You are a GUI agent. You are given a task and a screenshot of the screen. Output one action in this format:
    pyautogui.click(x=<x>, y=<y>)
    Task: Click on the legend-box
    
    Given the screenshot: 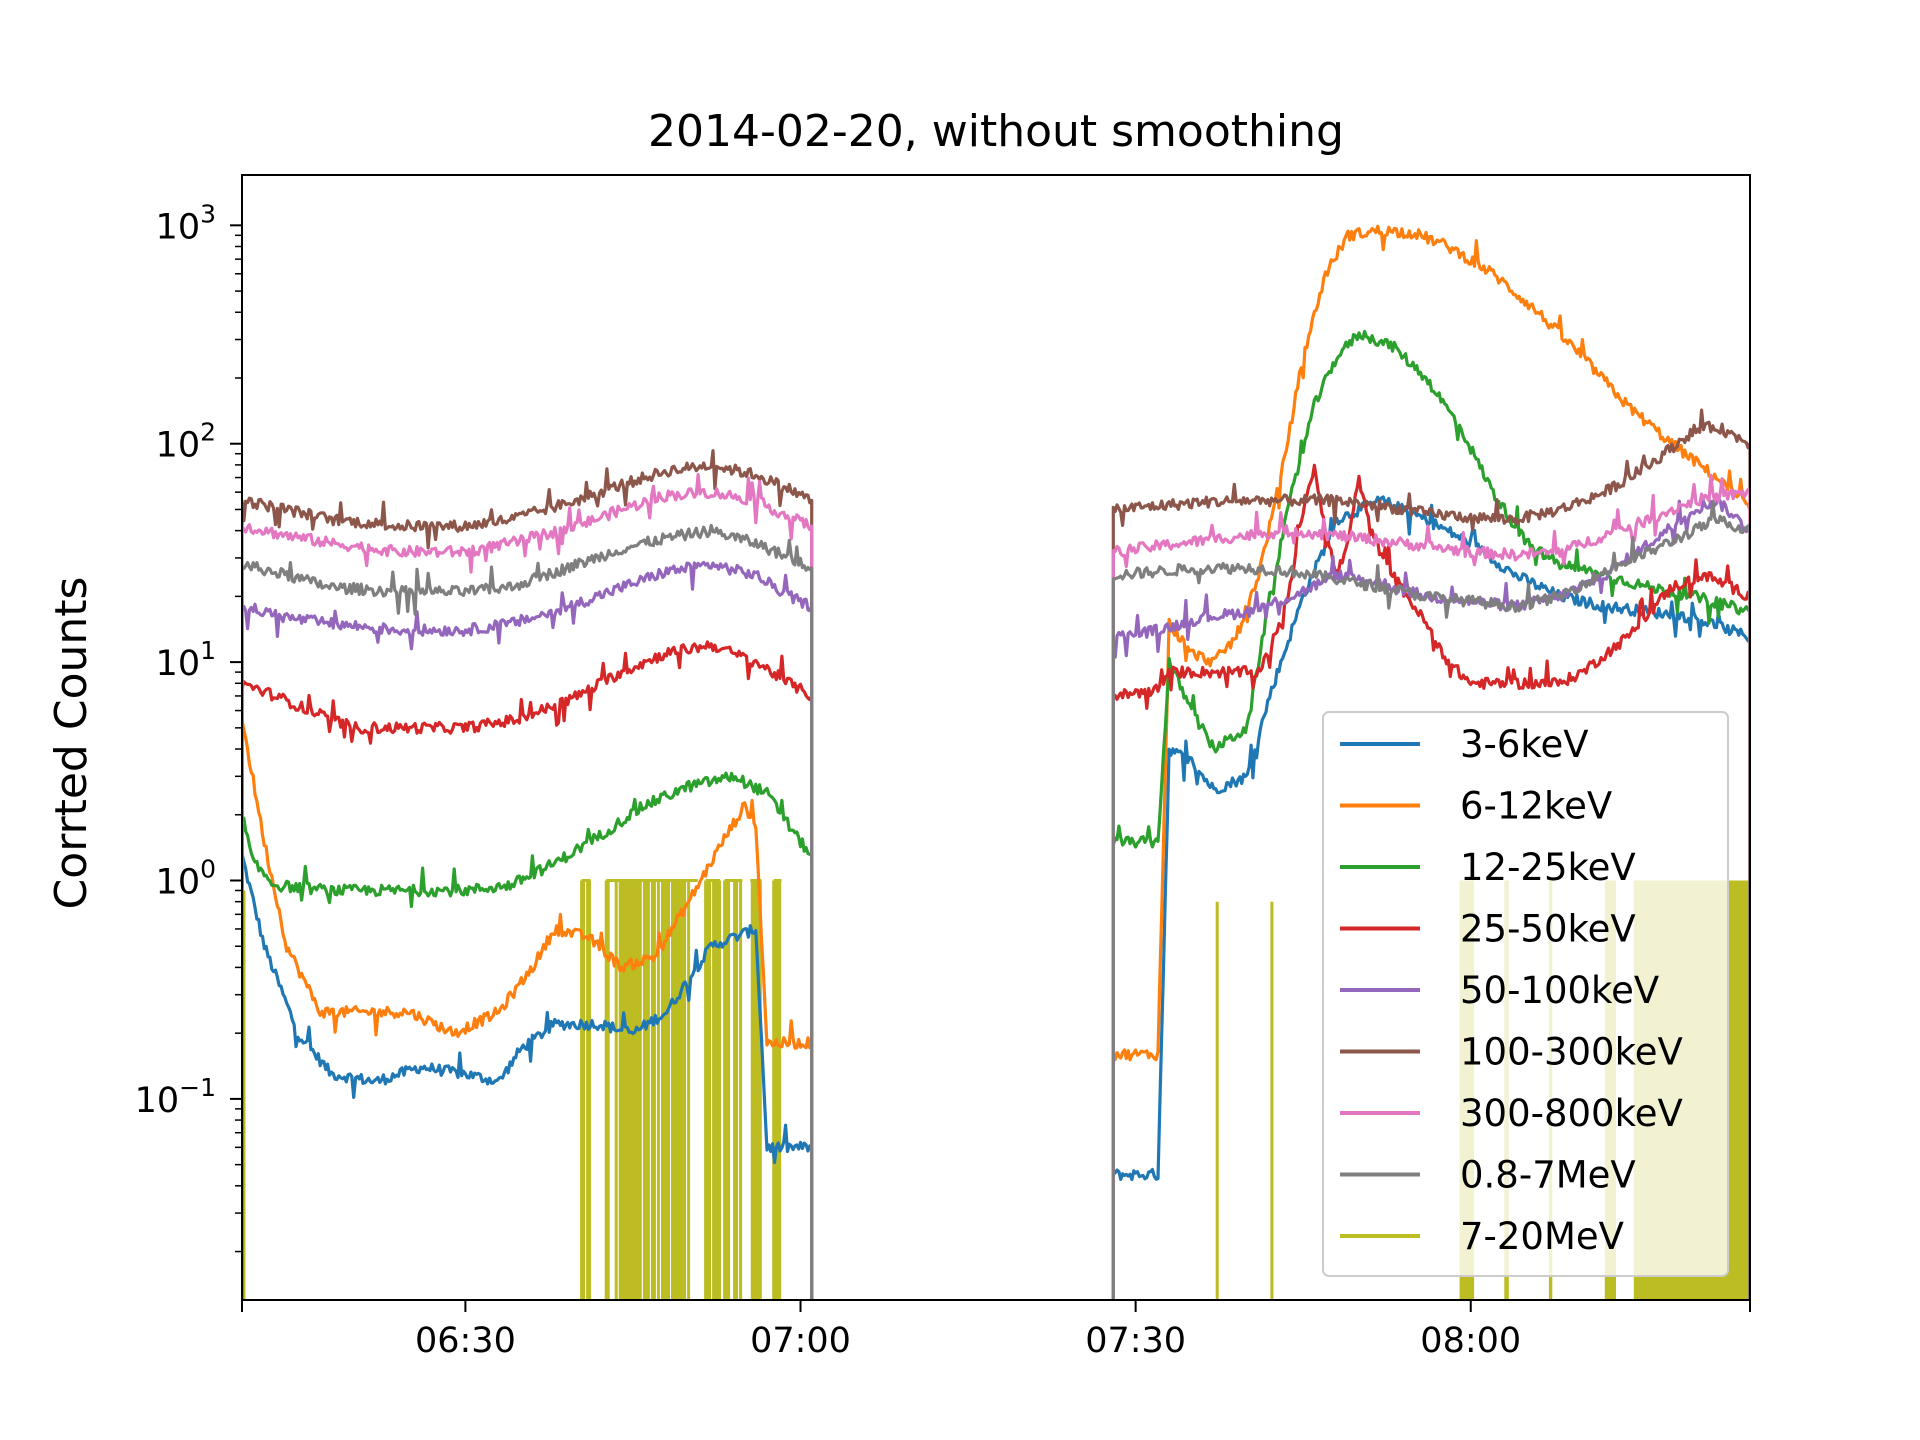 What is the action you would take?
    pyautogui.click(x=1525, y=994)
    